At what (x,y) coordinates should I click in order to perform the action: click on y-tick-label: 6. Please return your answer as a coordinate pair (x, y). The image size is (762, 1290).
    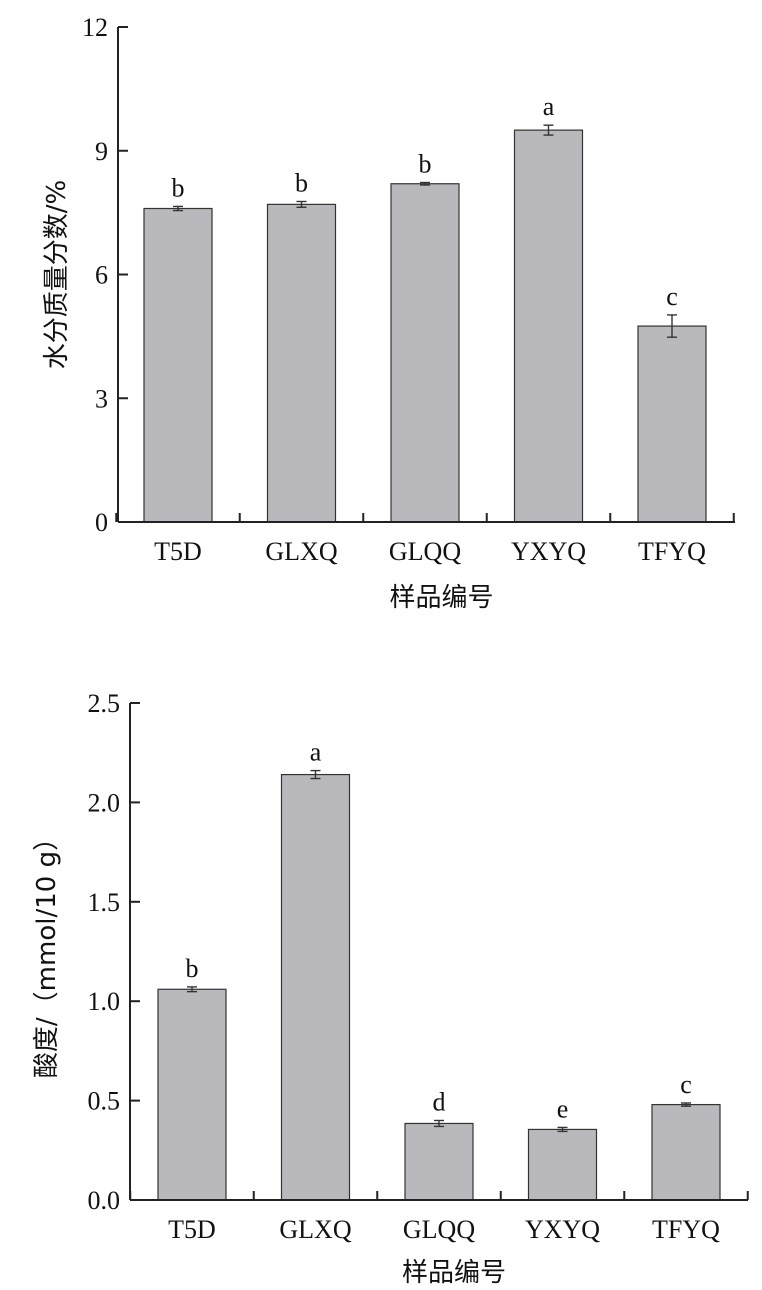
    Looking at the image, I should click on (101, 275).